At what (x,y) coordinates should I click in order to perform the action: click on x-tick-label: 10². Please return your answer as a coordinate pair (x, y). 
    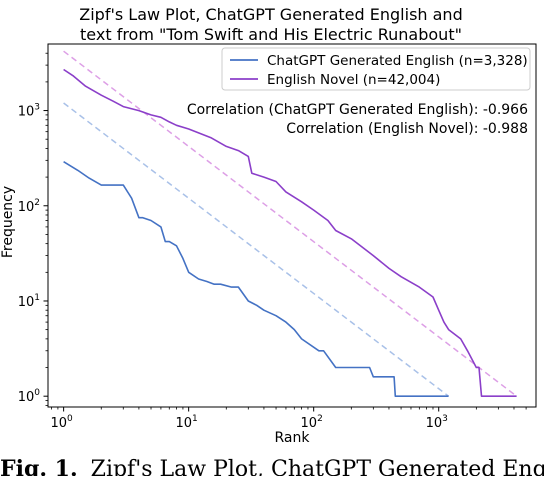
    Looking at the image, I should click on (312, 422).